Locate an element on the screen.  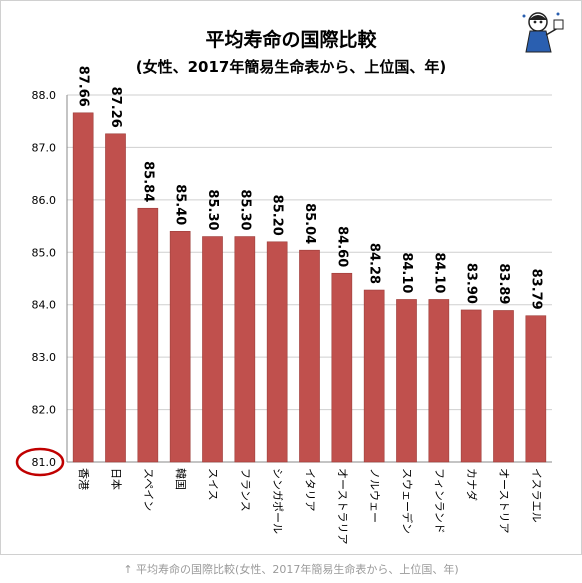
category-label: シンガポール is located at coordinates (277, 501).